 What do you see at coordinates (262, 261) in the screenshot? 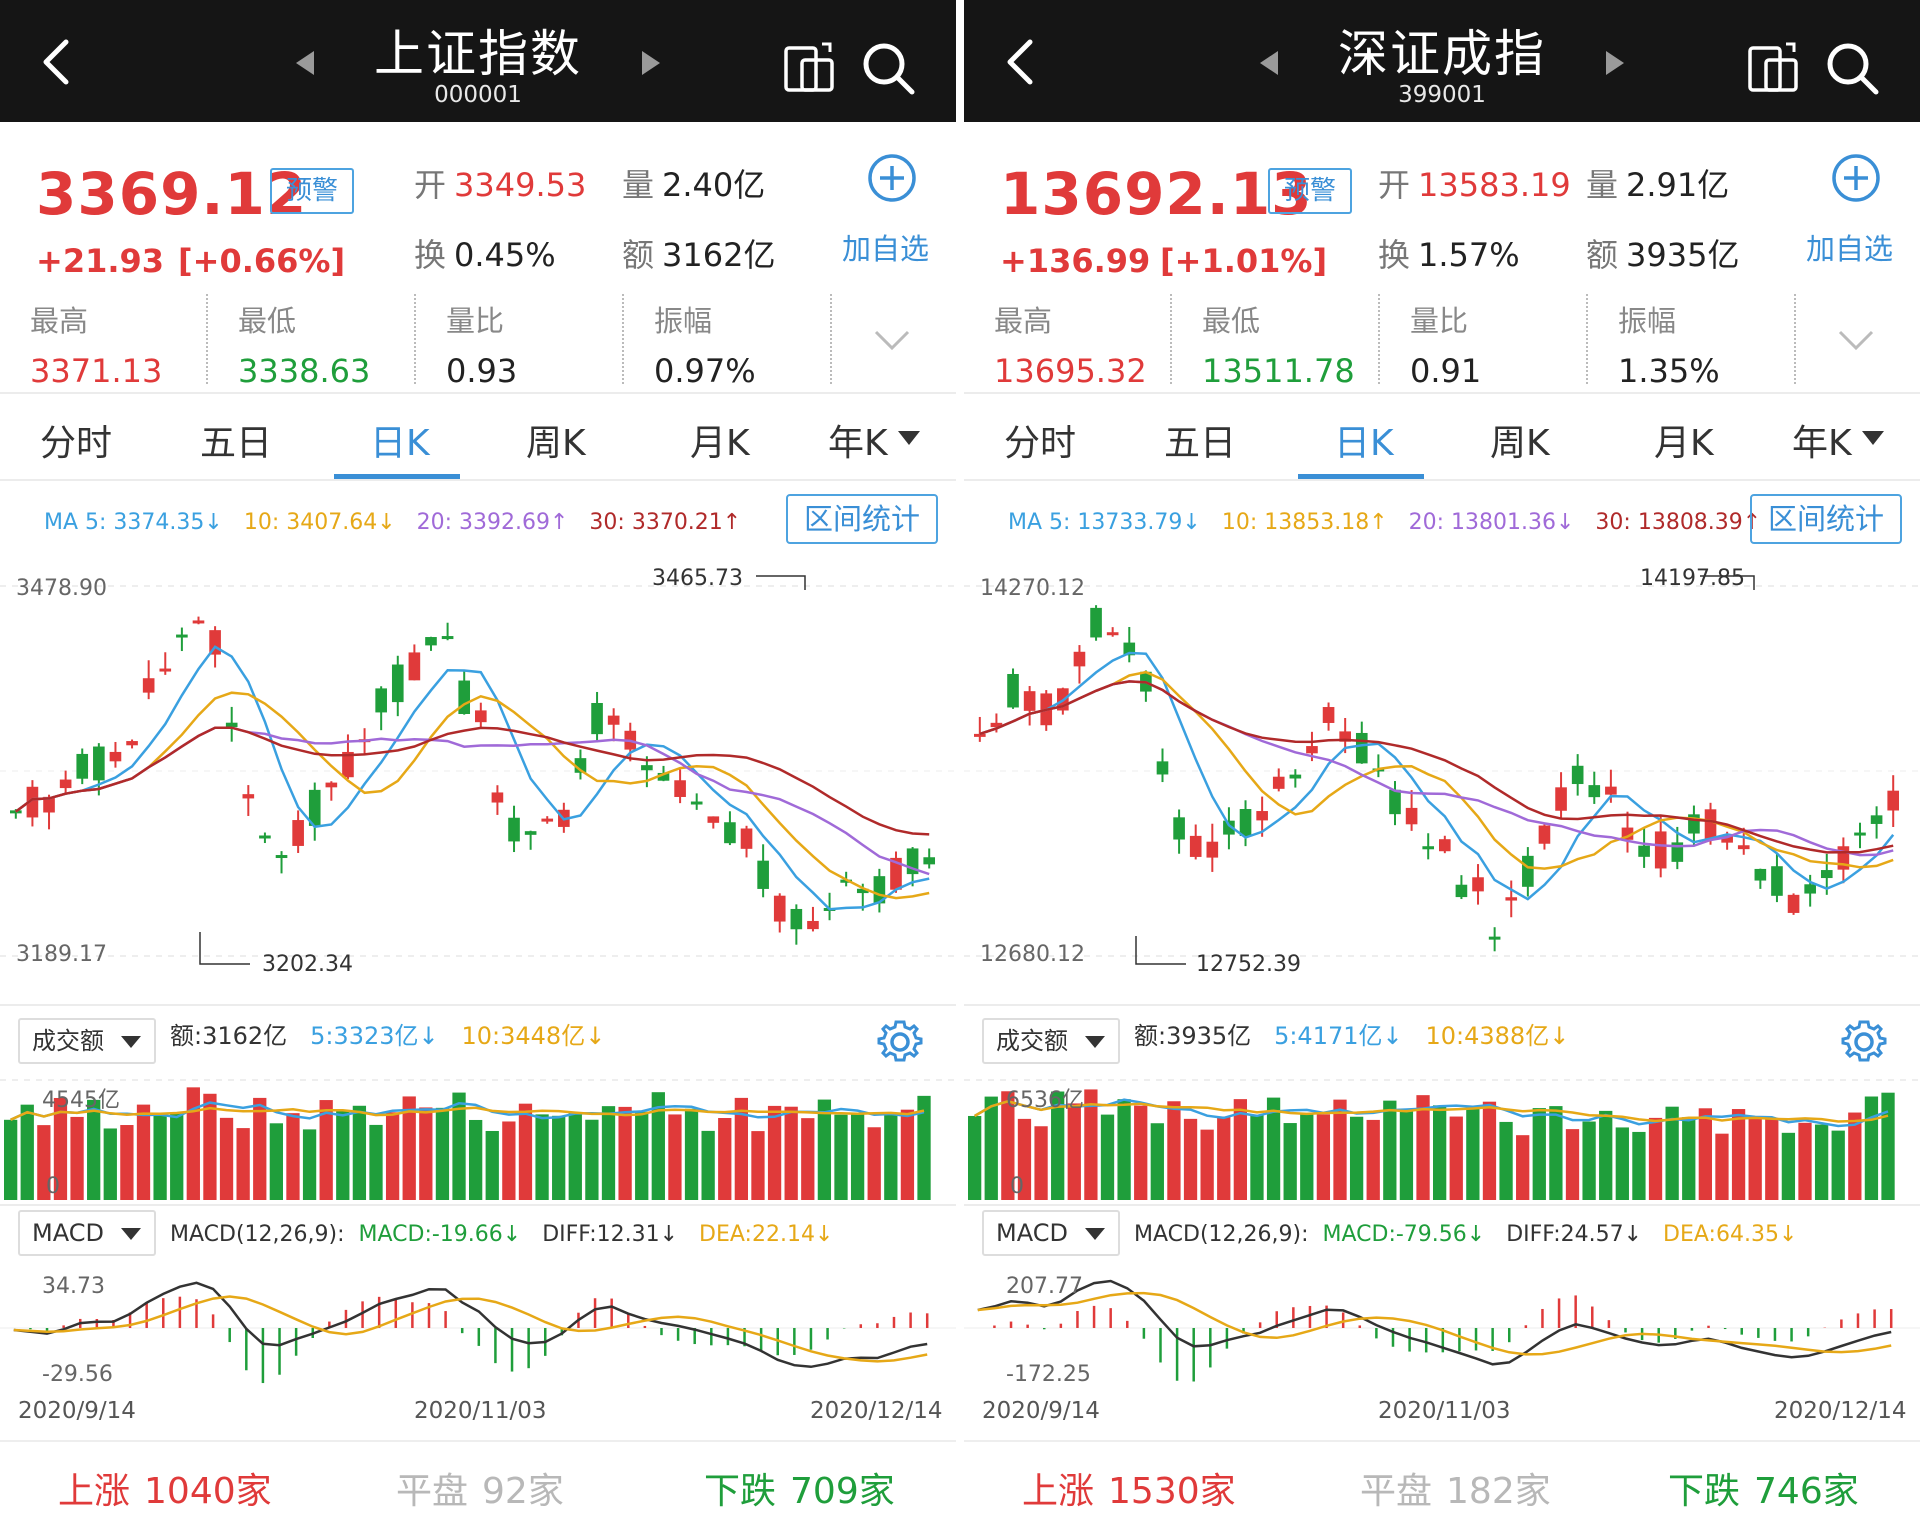
I see `price-change-percent: [+0.66%]` at bounding box center [262, 261].